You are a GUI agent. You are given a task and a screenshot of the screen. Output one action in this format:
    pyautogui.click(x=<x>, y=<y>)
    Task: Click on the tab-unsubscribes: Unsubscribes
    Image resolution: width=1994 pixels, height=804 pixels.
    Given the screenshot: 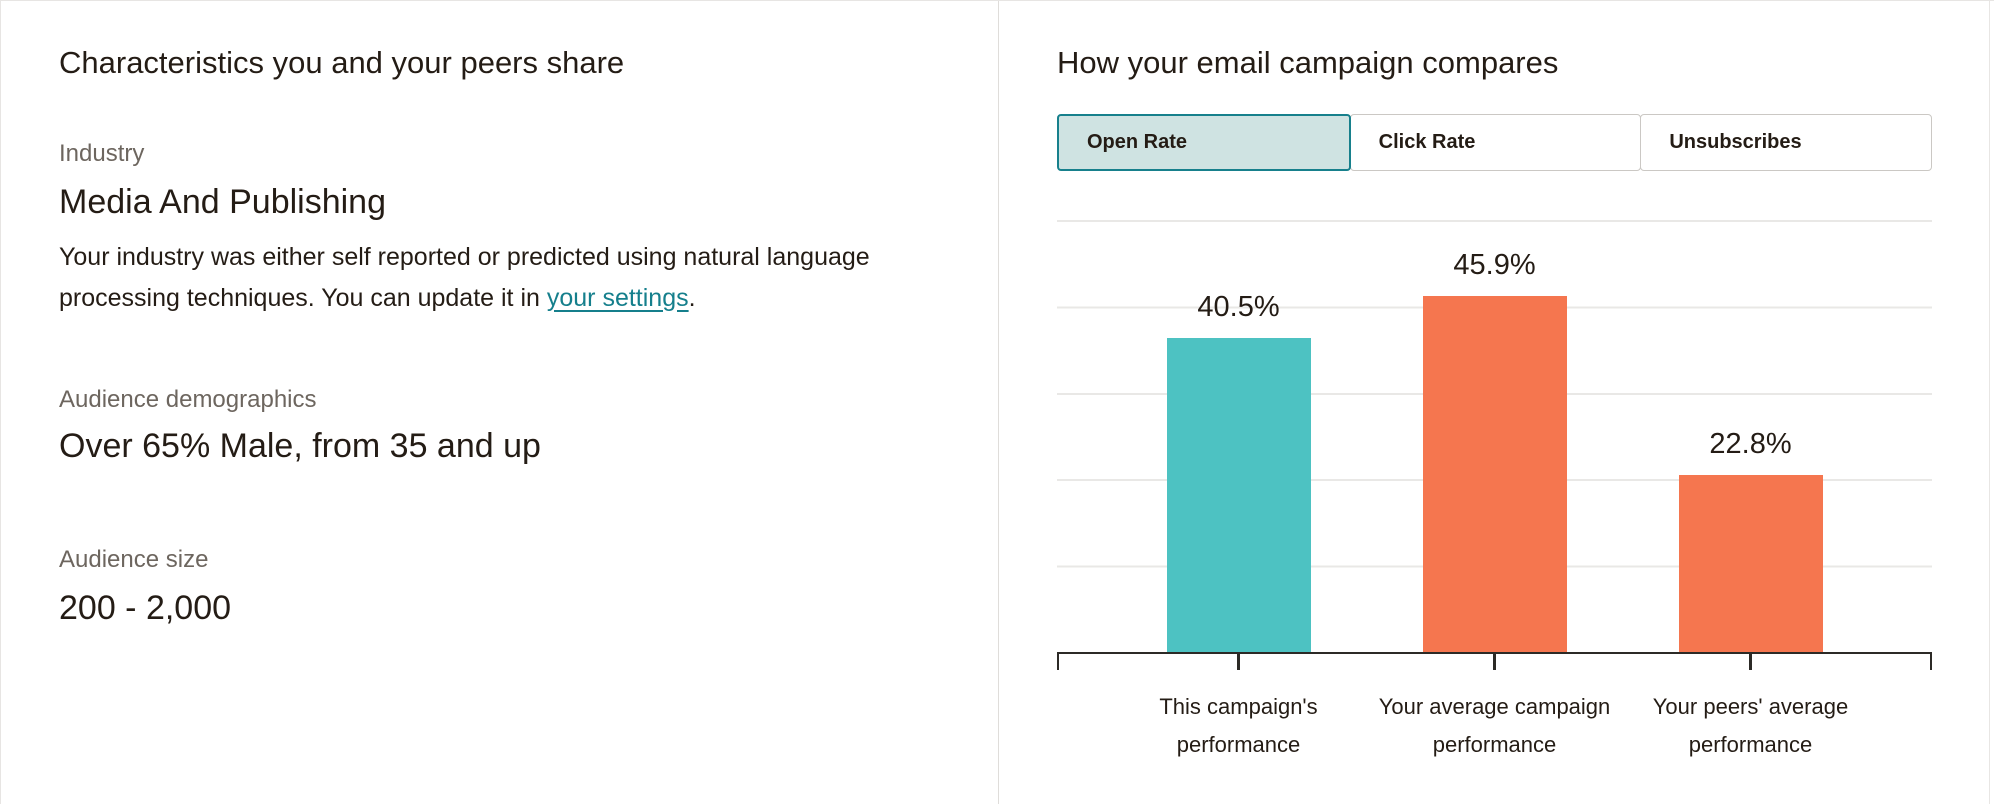 What is the action you would take?
    pyautogui.click(x=1786, y=142)
    